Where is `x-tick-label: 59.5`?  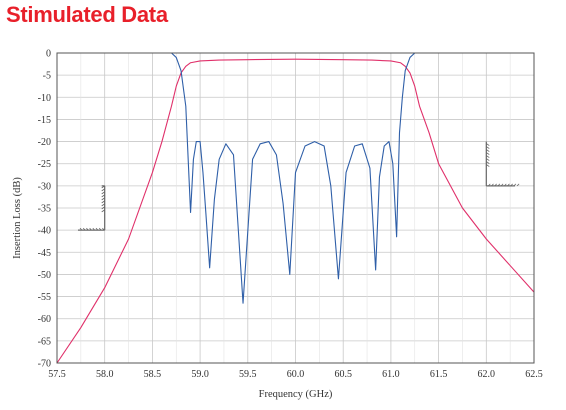
x-tick-label: 59.5 is located at coordinates (248, 374).